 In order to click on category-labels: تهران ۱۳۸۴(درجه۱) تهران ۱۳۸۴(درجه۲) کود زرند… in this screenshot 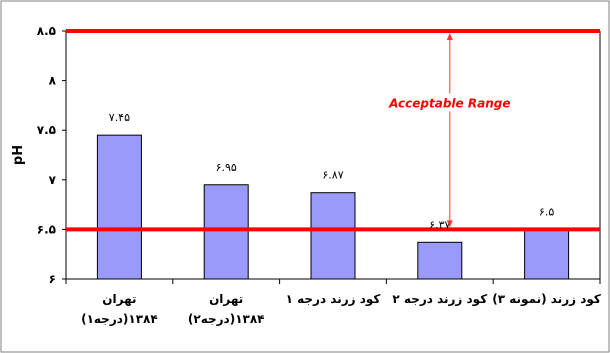, I will do `click(341, 309)`.